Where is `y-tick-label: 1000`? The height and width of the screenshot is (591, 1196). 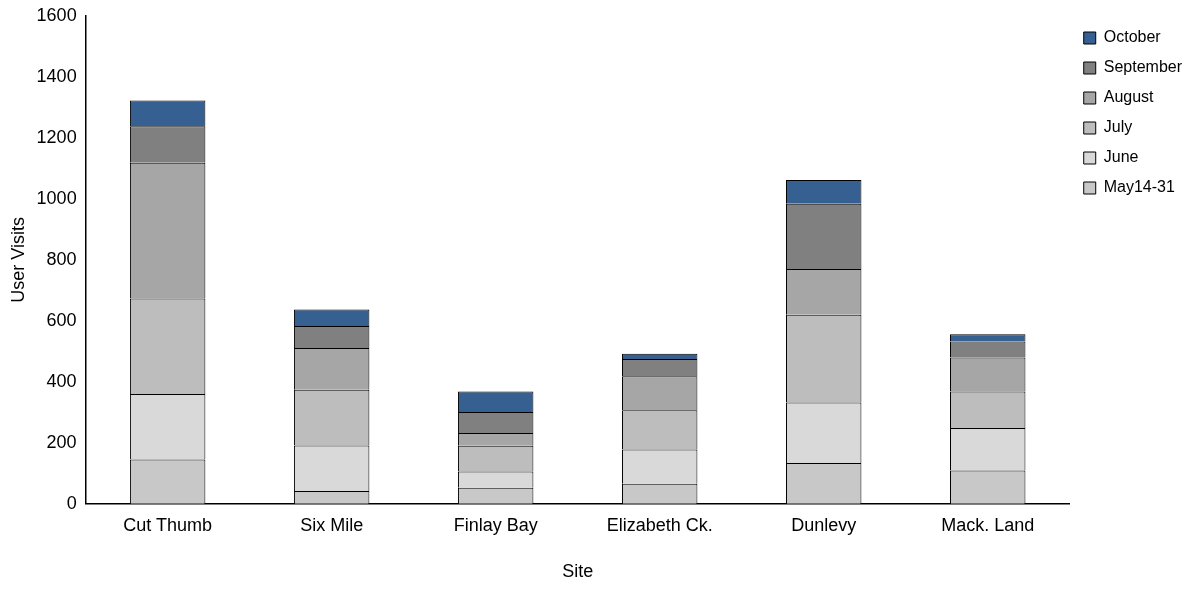
y-tick-label: 1000 is located at coordinates (56, 197).